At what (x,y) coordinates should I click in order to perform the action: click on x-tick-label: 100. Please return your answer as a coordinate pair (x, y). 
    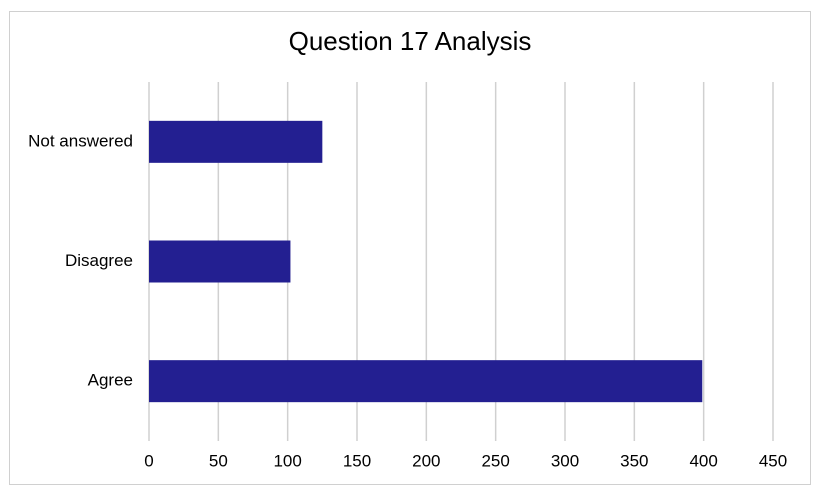
    Looking at the image, I should click on (287, 460).